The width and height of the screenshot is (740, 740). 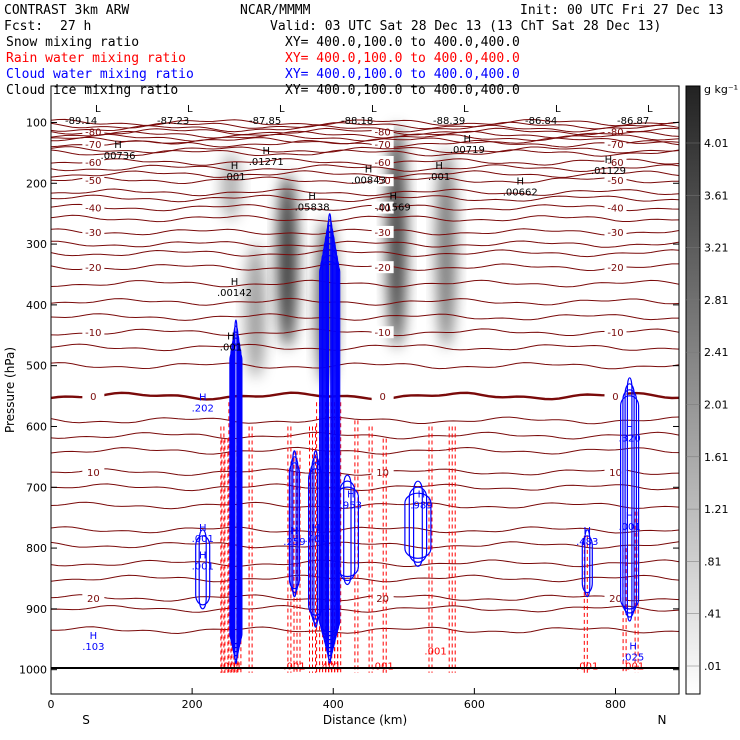 What do you see at coordinates (713, 666) in the screenshot?
I see `colorbar-label: .01` at bounding box center [713, 666].